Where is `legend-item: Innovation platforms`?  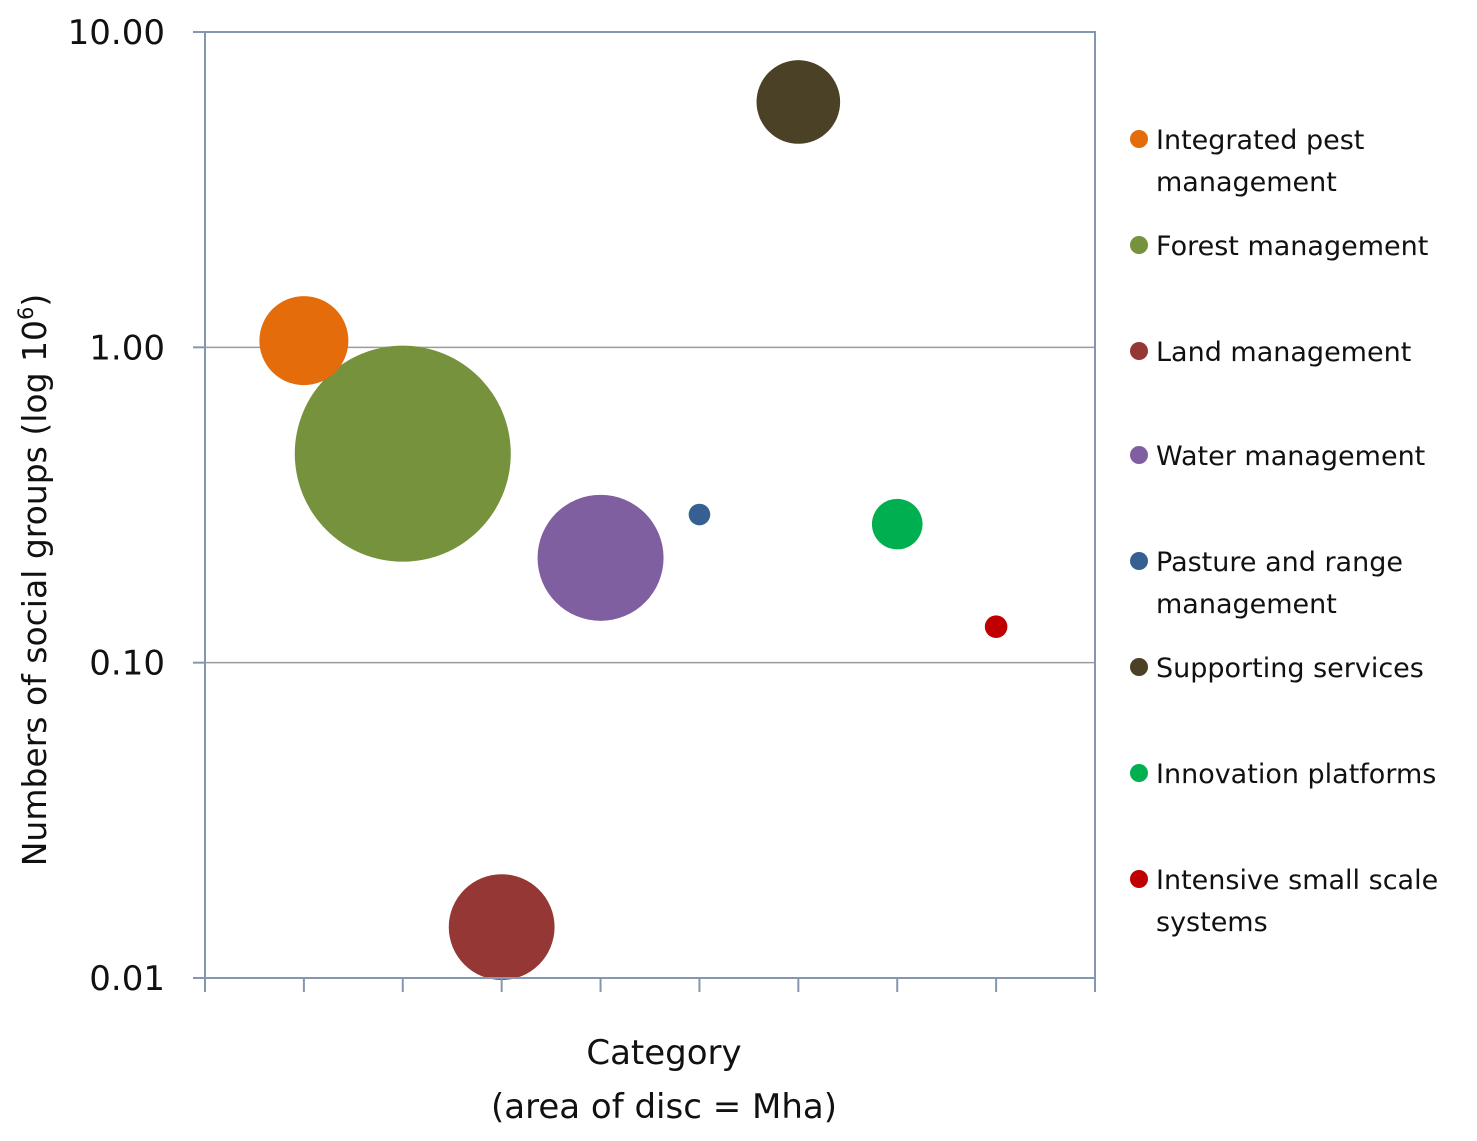
legend-item: Innovation platforms is located at coordinates (1295, 775).